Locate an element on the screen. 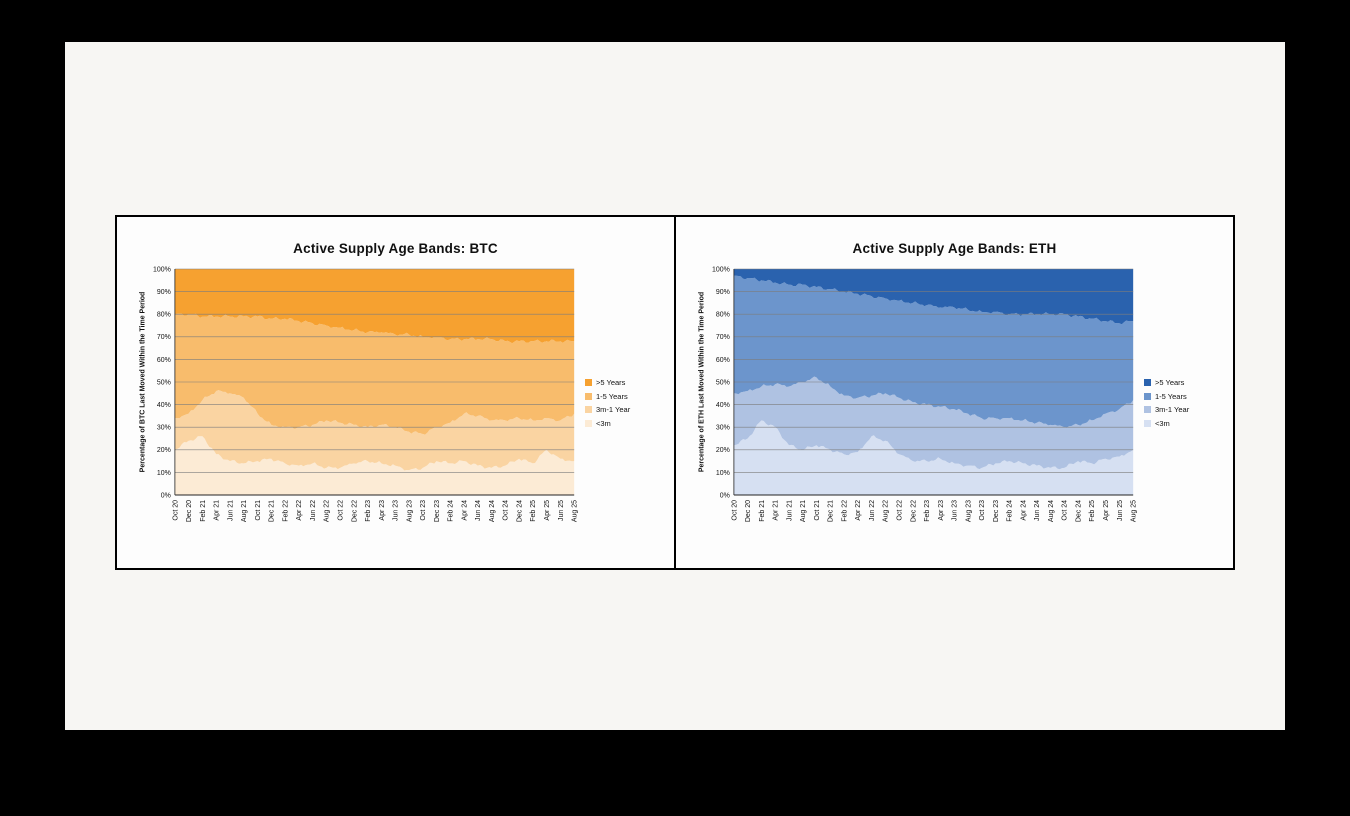 The width and height of the screenshot is (1350, 816). x-tick-label: Dec 23 is located at coordinates (996, 511).